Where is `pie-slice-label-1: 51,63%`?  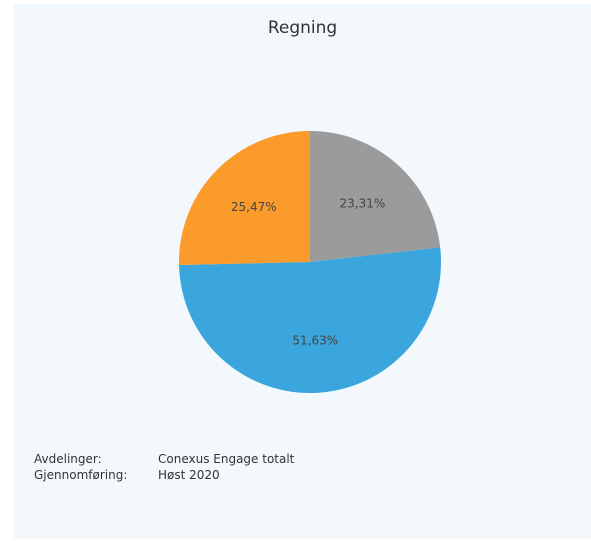
pie-slice-label-1: 51,63% is located at coordinates (315, 340).